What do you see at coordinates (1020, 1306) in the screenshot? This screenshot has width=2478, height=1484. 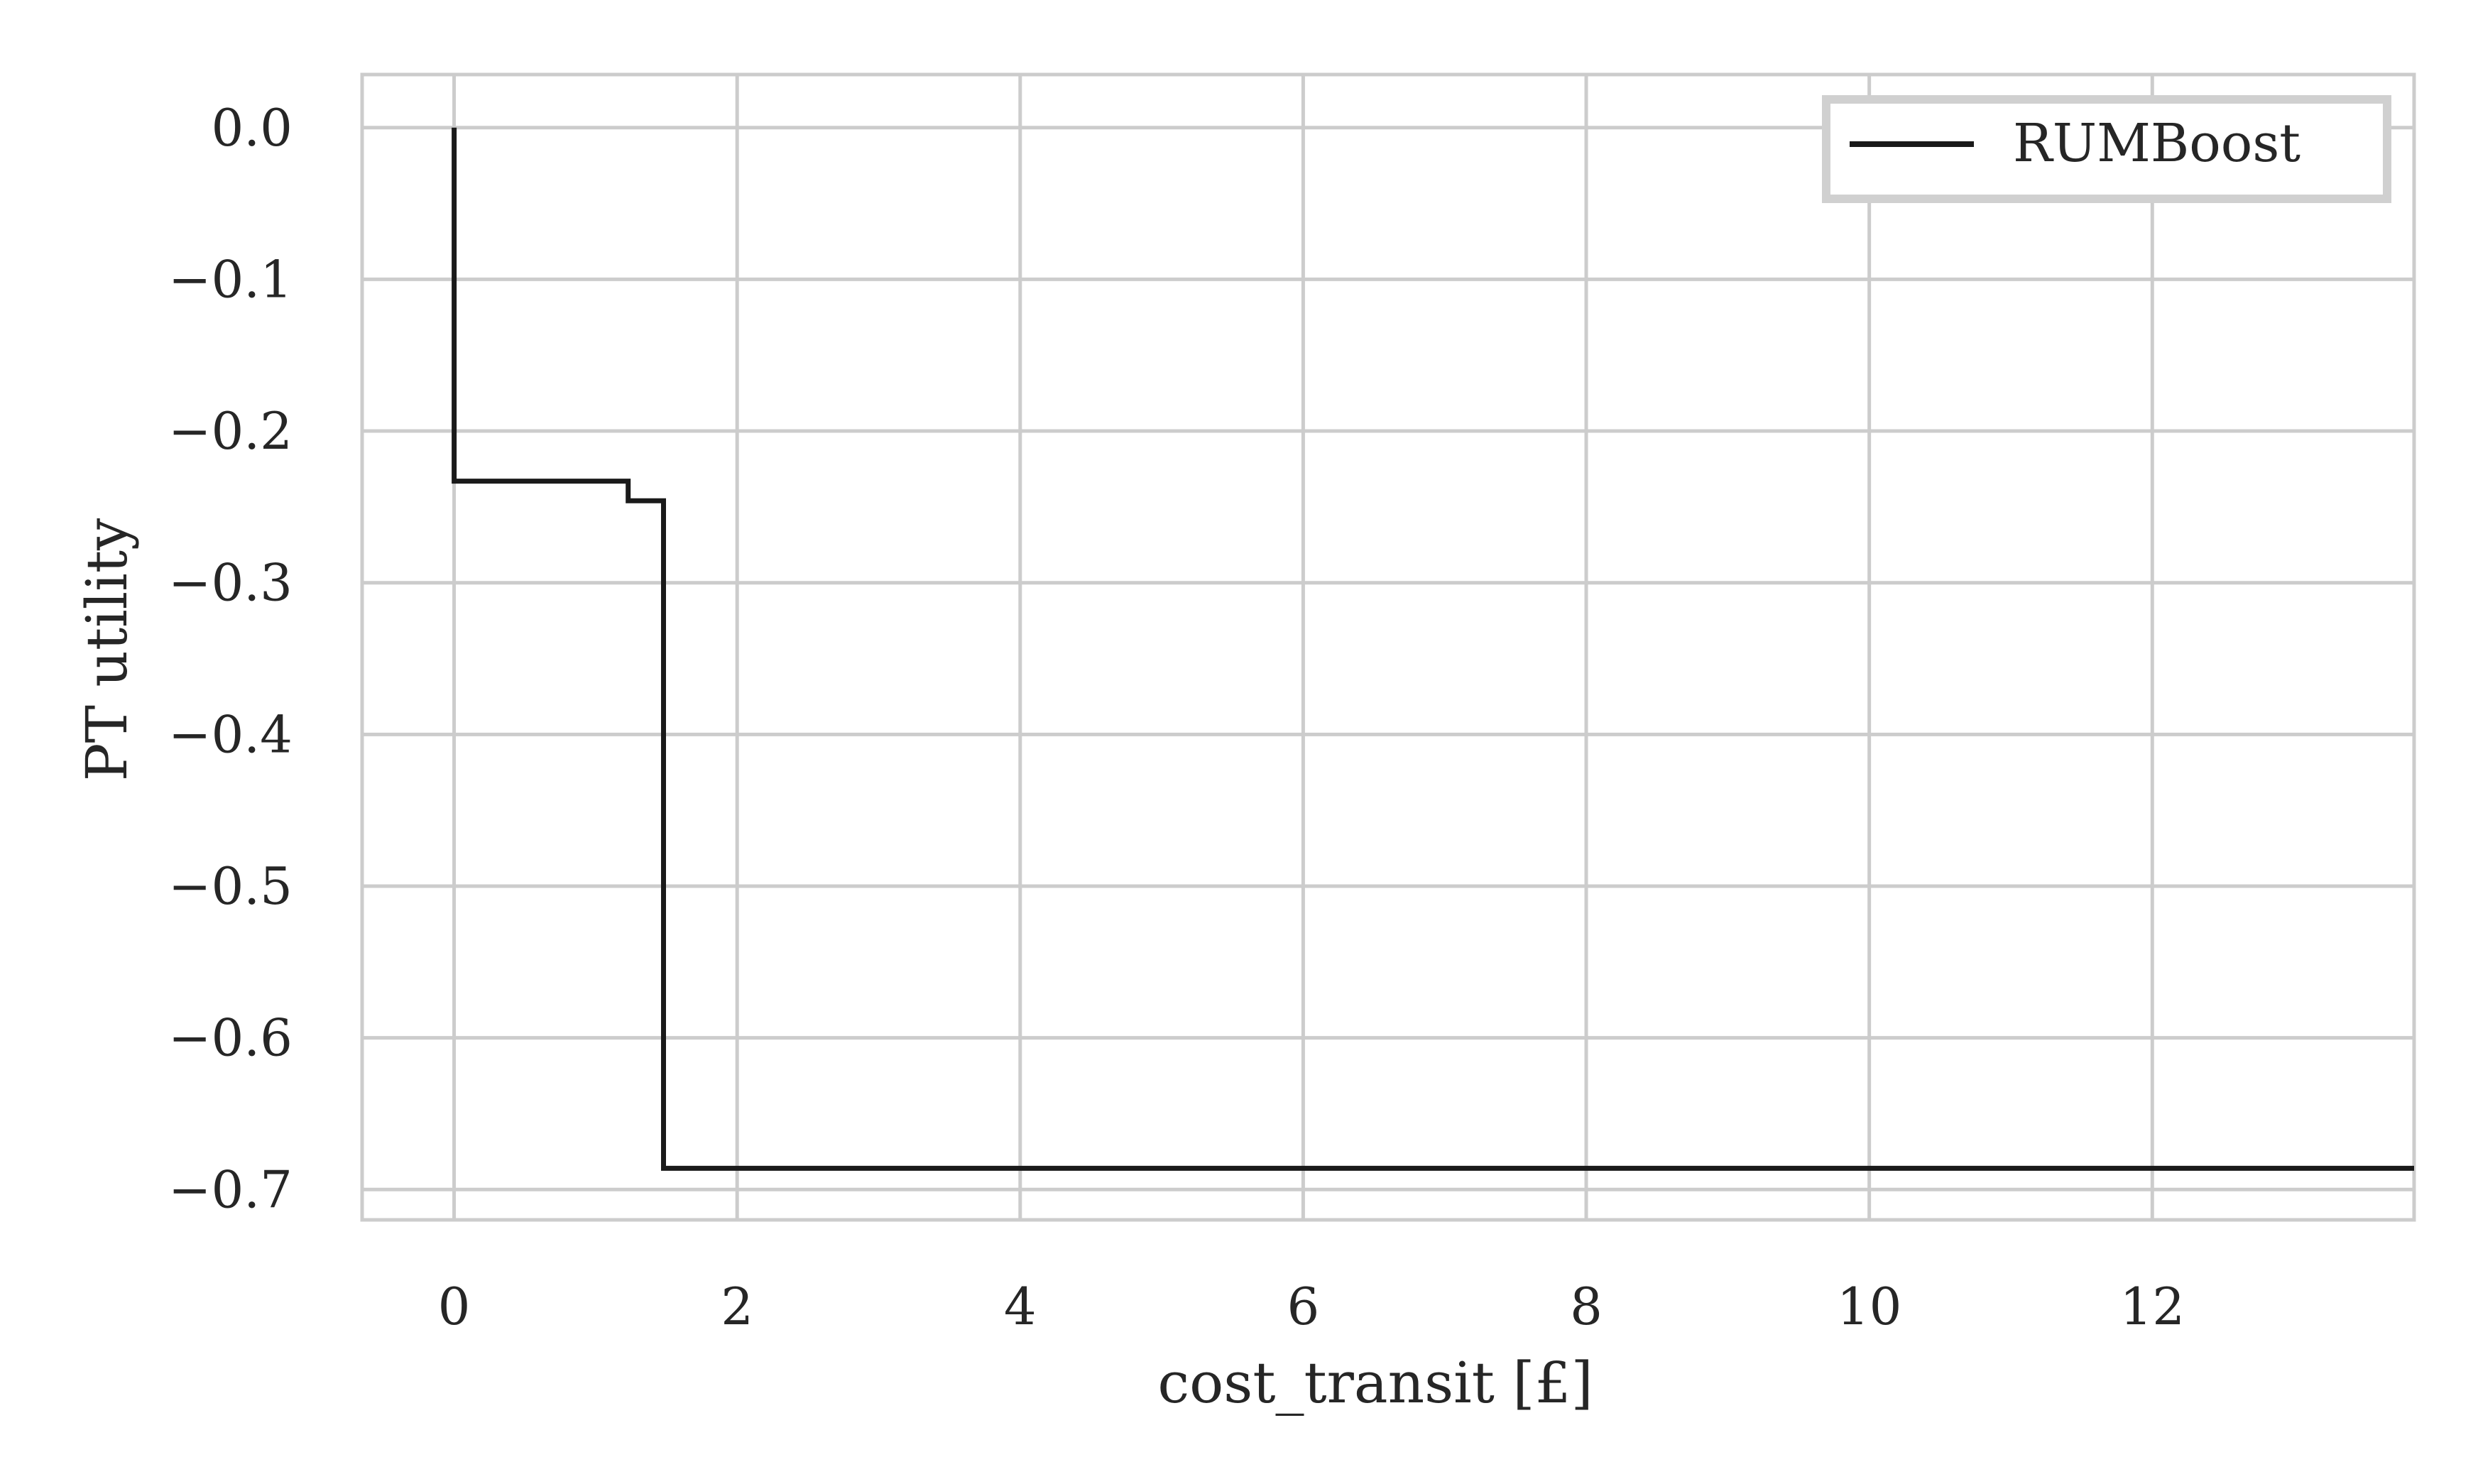 I see `x-tick-label: 4` at bounding box center [1020, 1306].